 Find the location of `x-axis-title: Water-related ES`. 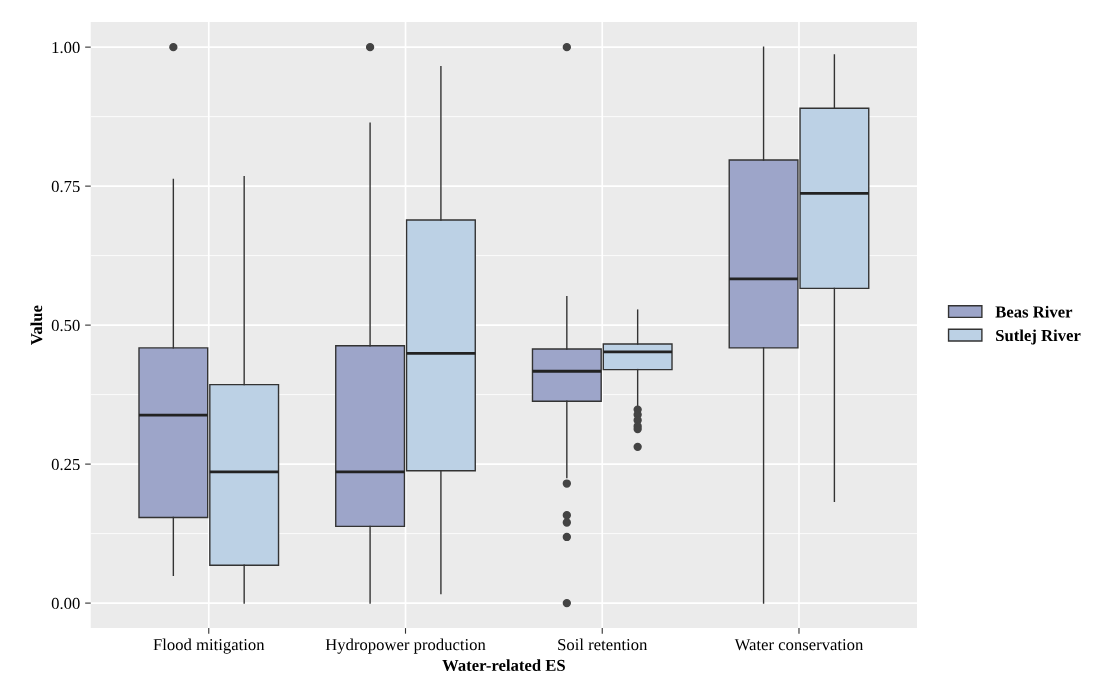

x-axis-title: Water-related ES is located at coordinates (503, 665).